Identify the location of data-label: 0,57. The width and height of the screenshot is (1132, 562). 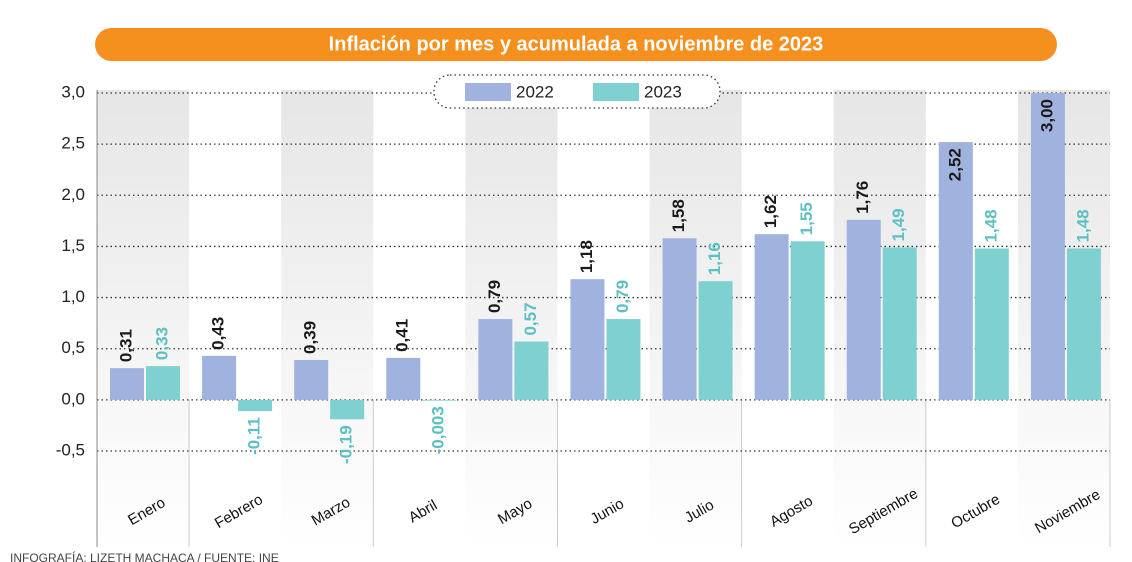
(530, 318).